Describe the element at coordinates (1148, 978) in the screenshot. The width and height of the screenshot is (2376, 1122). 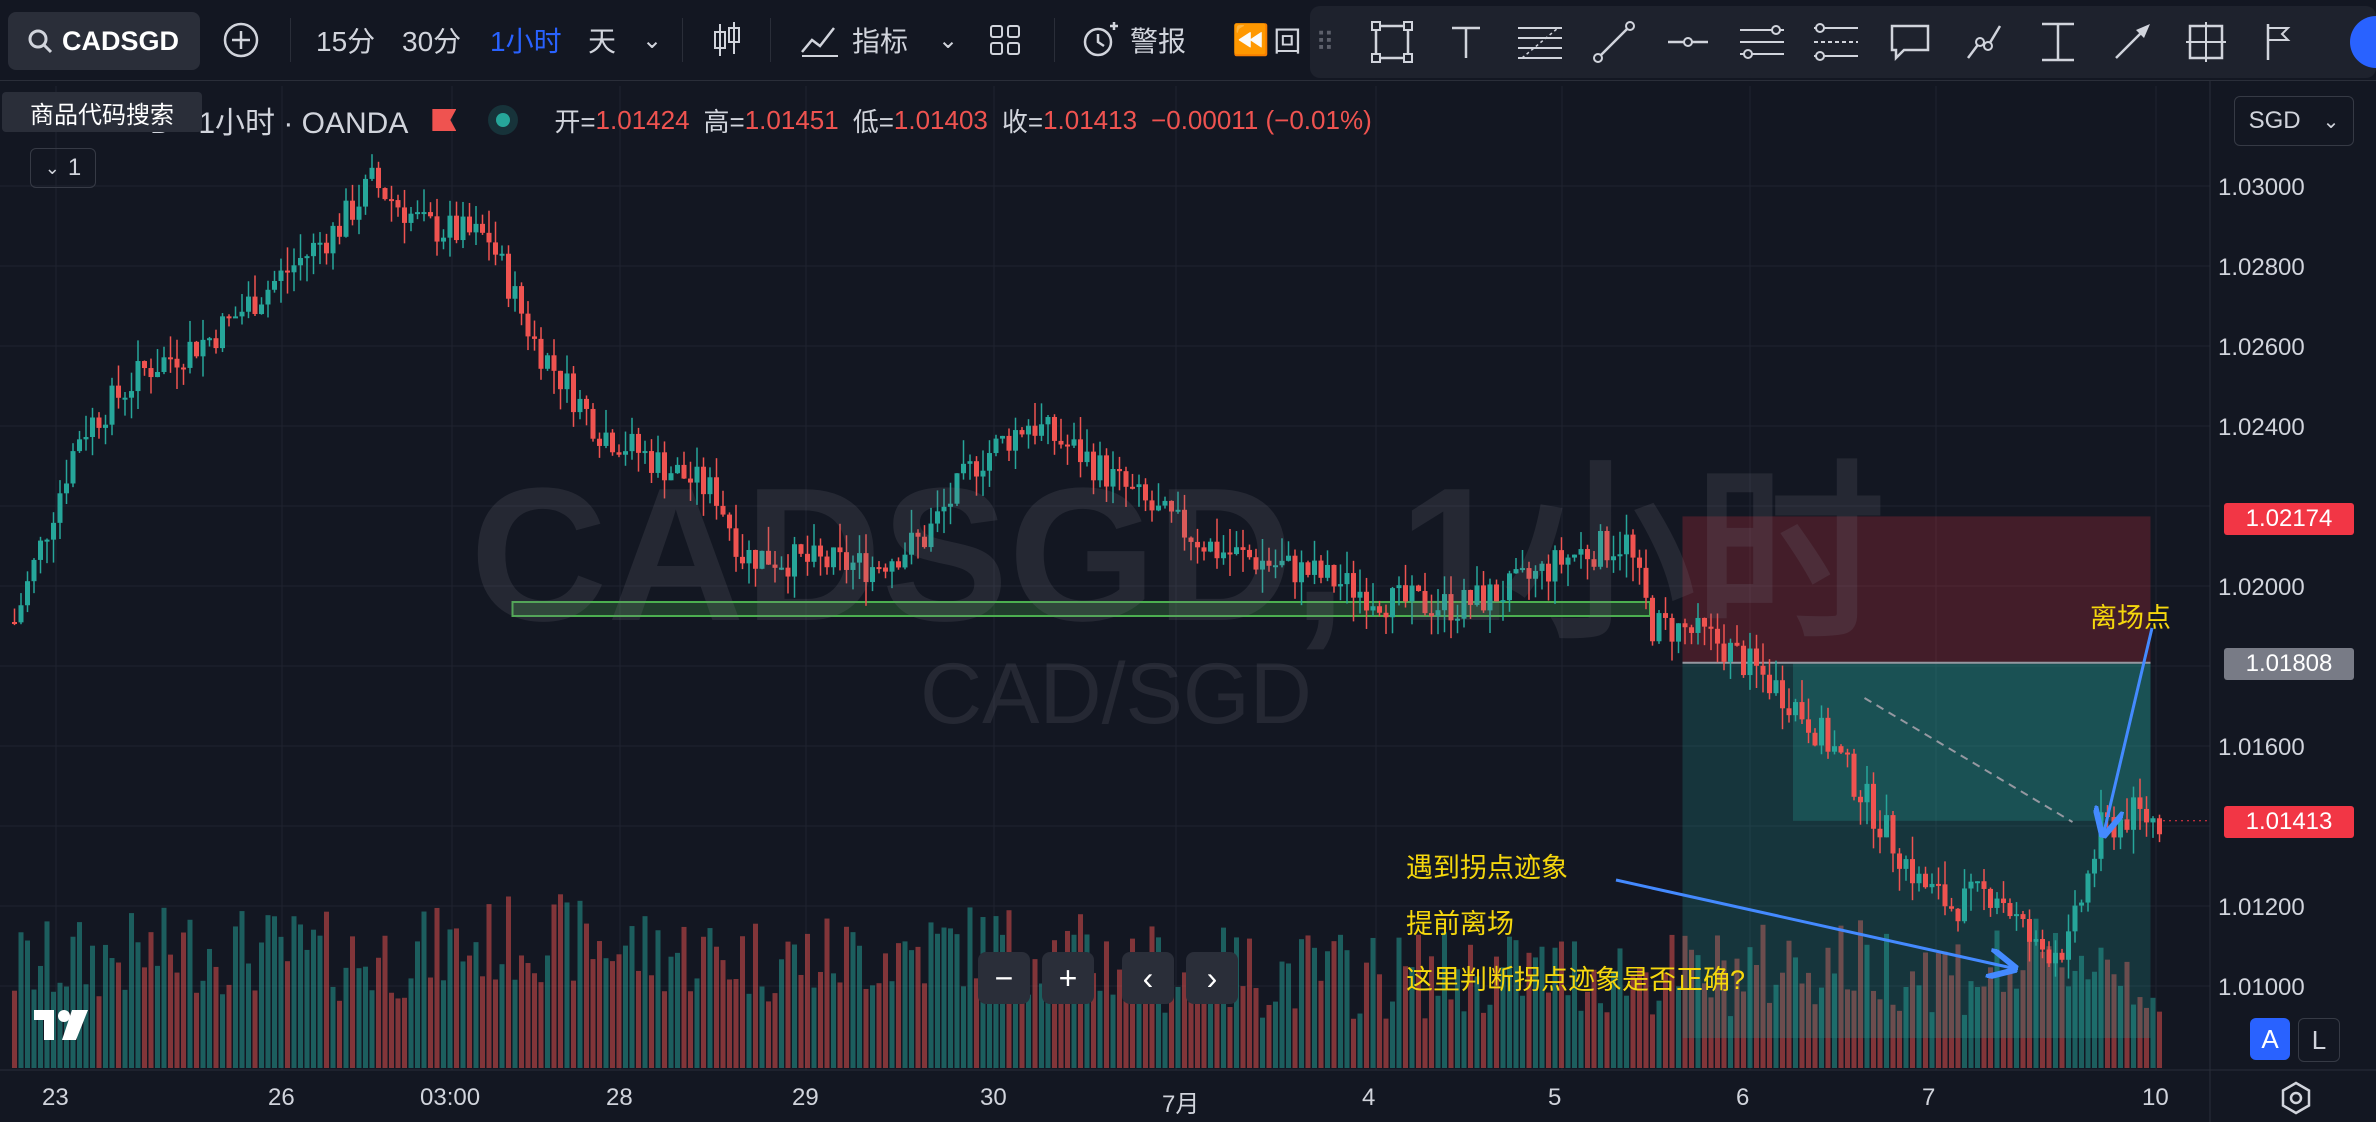
I see `scroll-left-button: ‹` at that location.